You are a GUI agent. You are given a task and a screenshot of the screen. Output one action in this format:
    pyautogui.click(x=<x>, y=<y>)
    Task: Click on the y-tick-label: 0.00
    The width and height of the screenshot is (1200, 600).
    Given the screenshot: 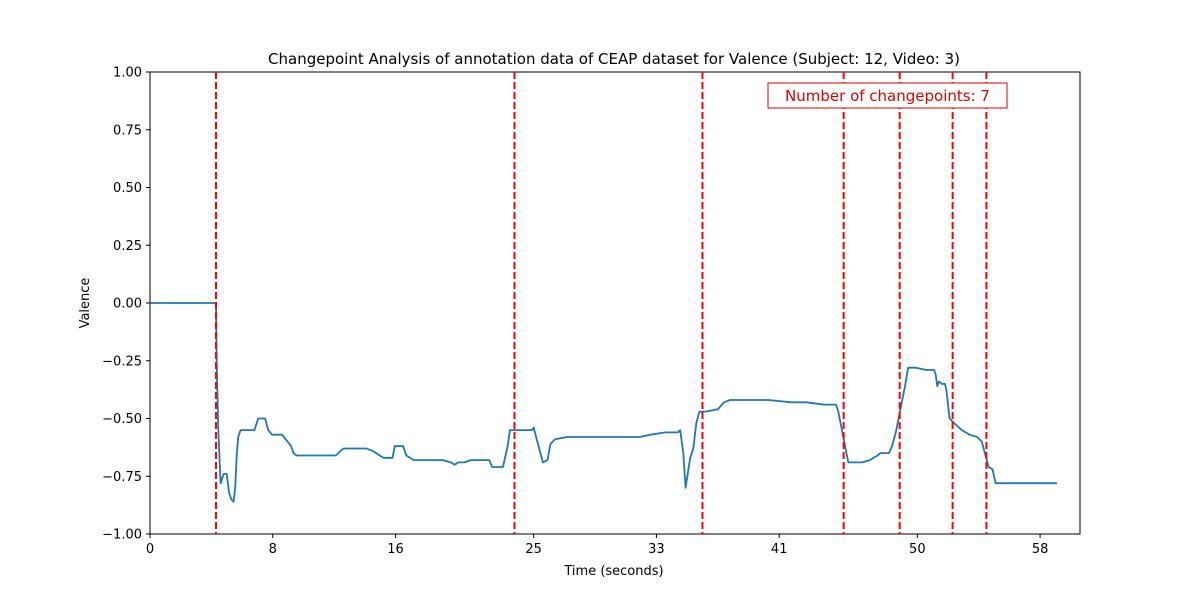 What is the action you would take?
    pyautogui.click(x=127, y=304)
    